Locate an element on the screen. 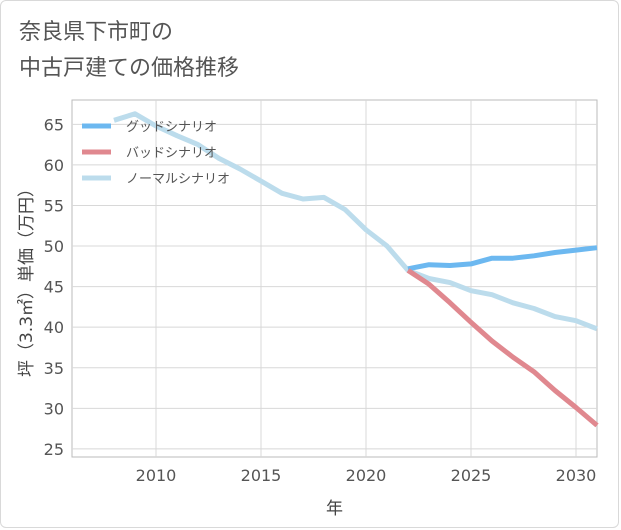  y-tick-label-35: 35 is located at coordinates (54, 368).